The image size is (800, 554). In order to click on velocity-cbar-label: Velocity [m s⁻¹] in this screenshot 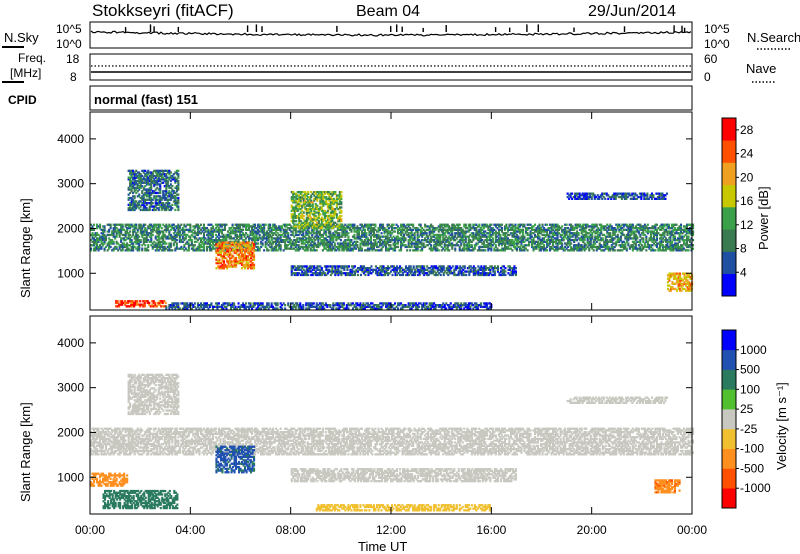, I will do `click(781, 426)`.